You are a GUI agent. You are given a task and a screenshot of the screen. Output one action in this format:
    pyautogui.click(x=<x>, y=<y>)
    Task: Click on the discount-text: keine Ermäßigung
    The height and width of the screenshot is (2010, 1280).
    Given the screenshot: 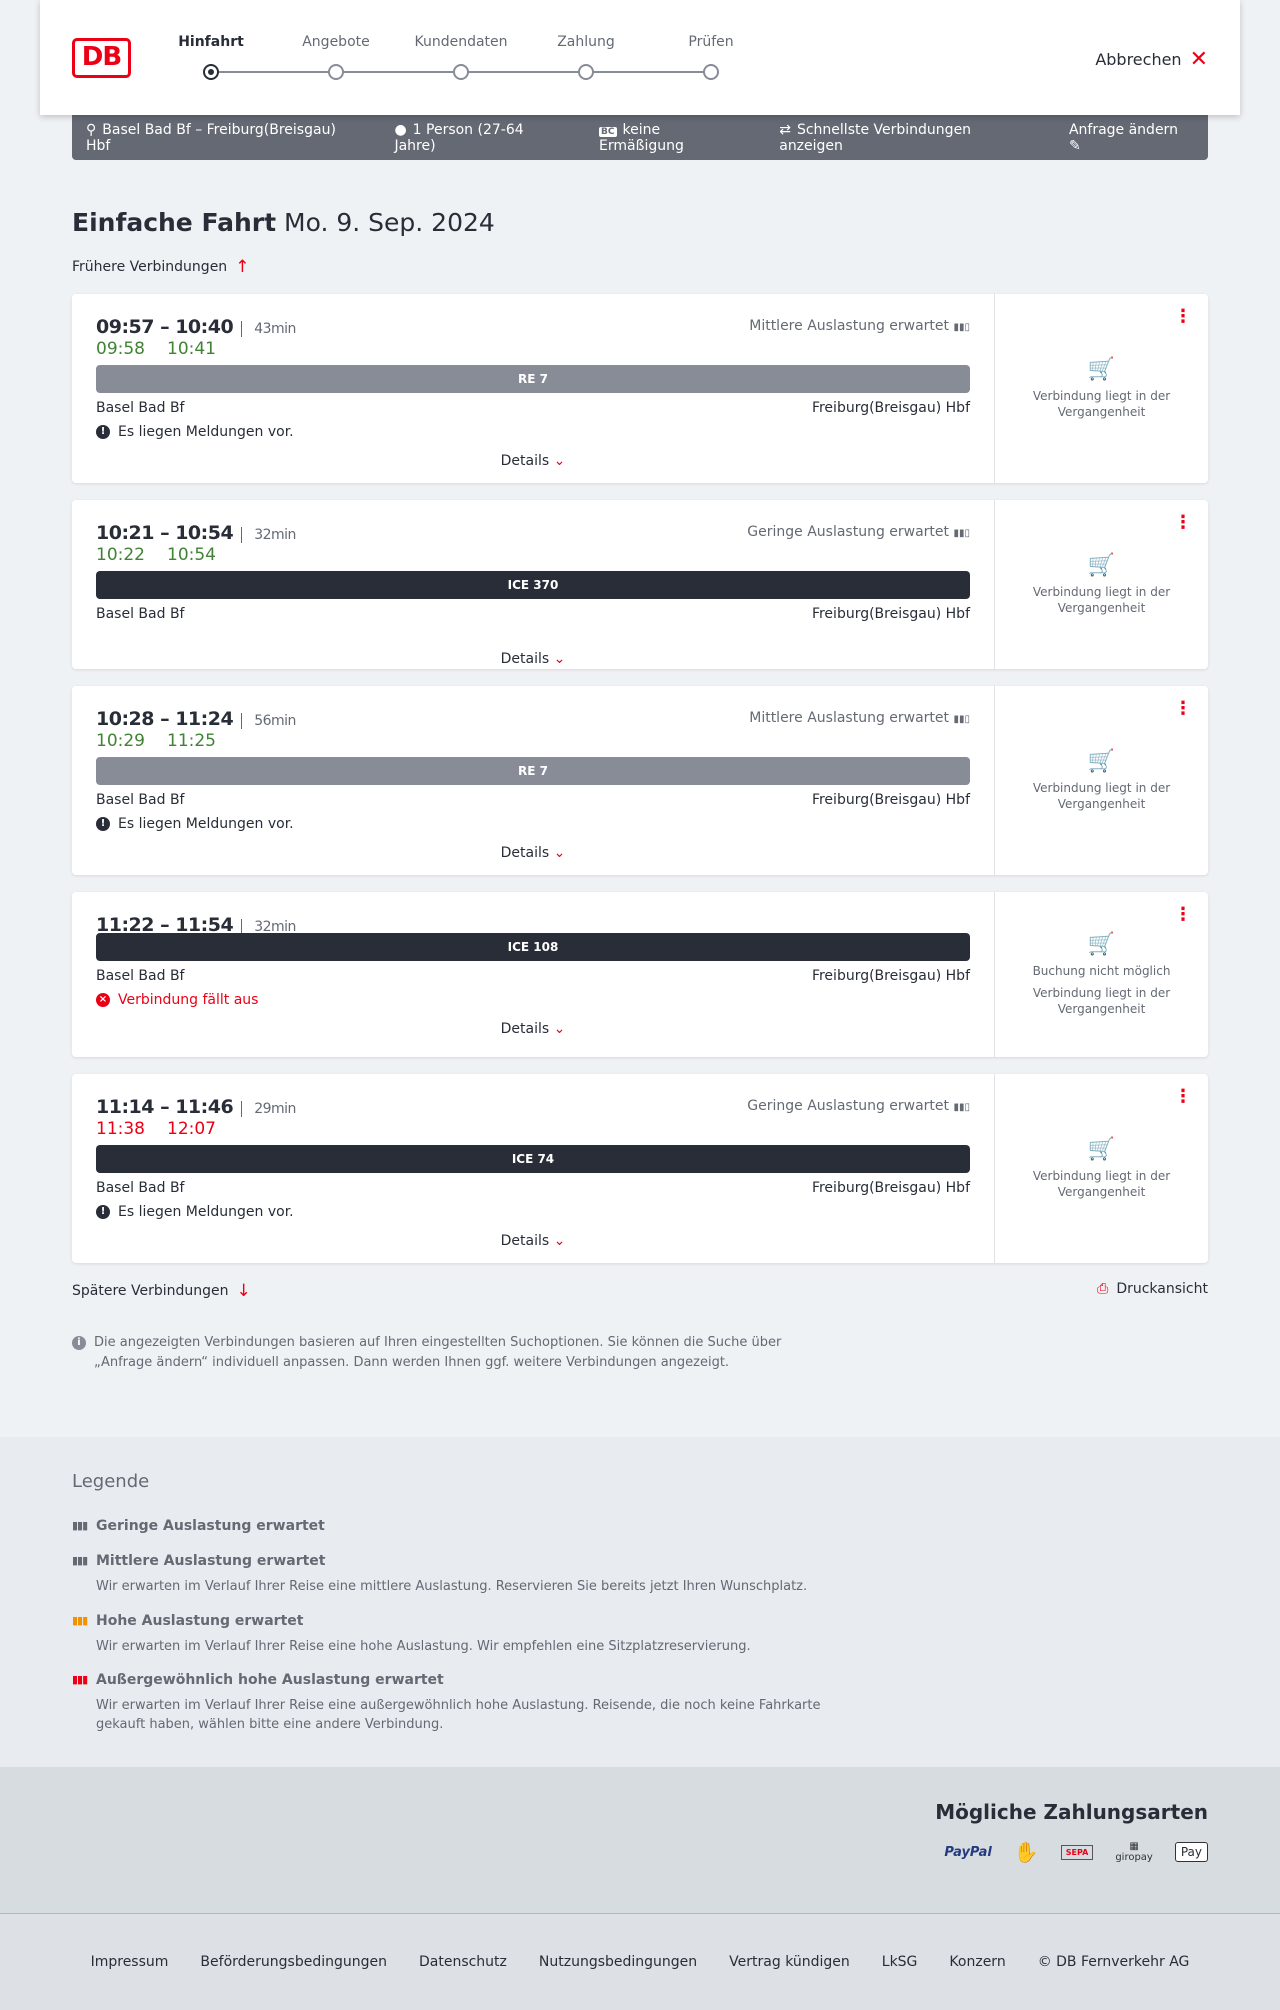 What is the action you would take?
    pyautogui.click(x=641, y=137)
    